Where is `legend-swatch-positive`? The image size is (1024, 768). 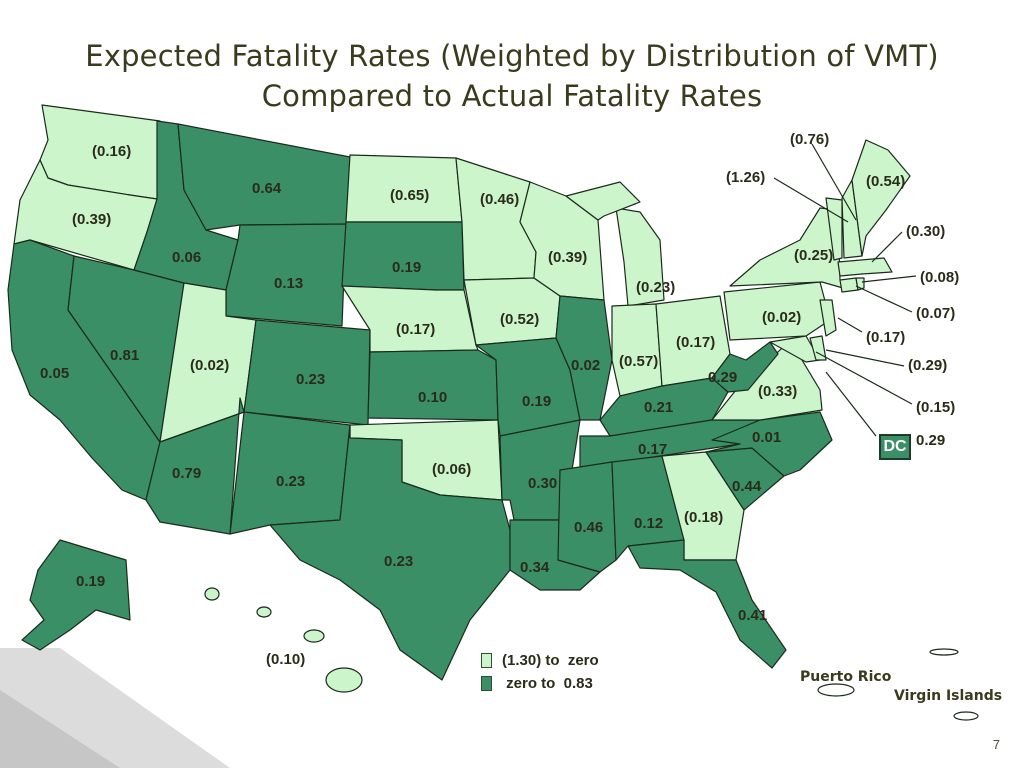
legend-swatch-positive is located at coordinates (486, 683).